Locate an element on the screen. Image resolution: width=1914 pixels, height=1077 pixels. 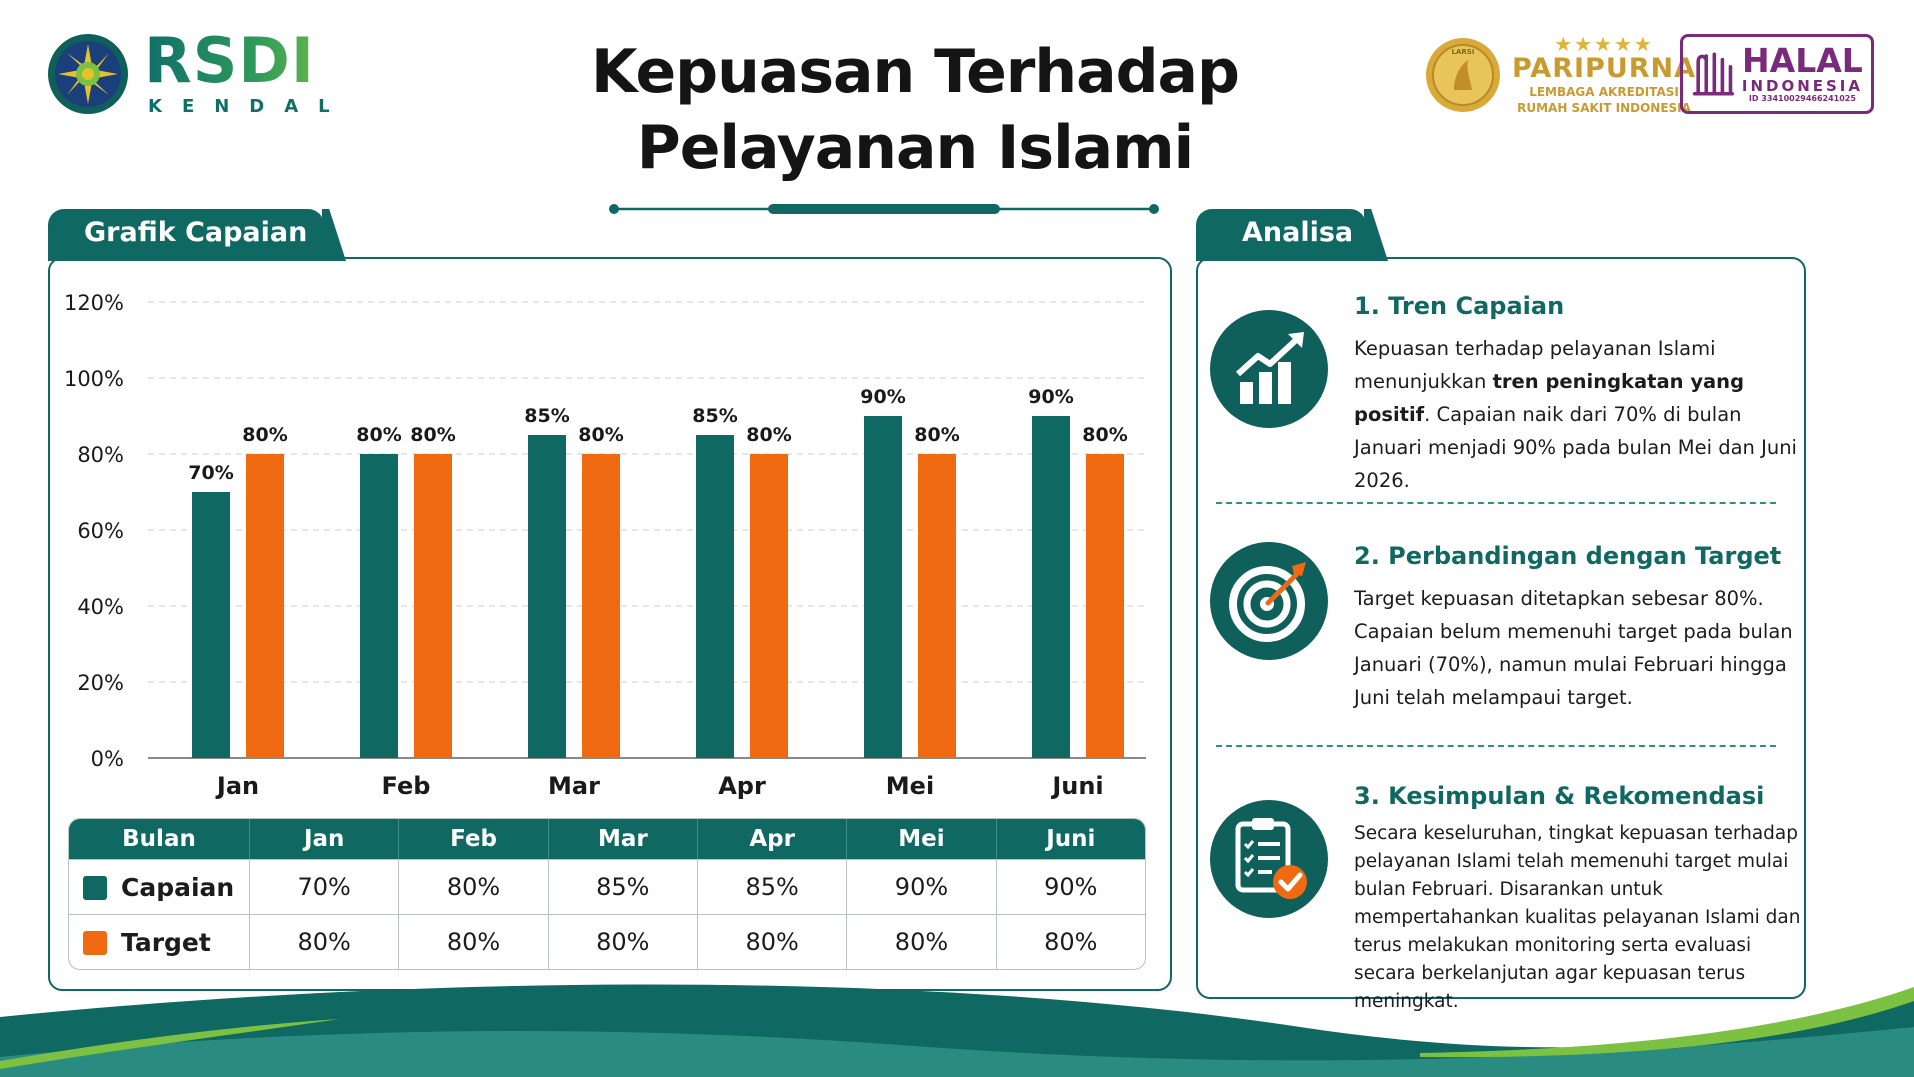
x-tick-label: Feb is located at coordinates (406, 786).